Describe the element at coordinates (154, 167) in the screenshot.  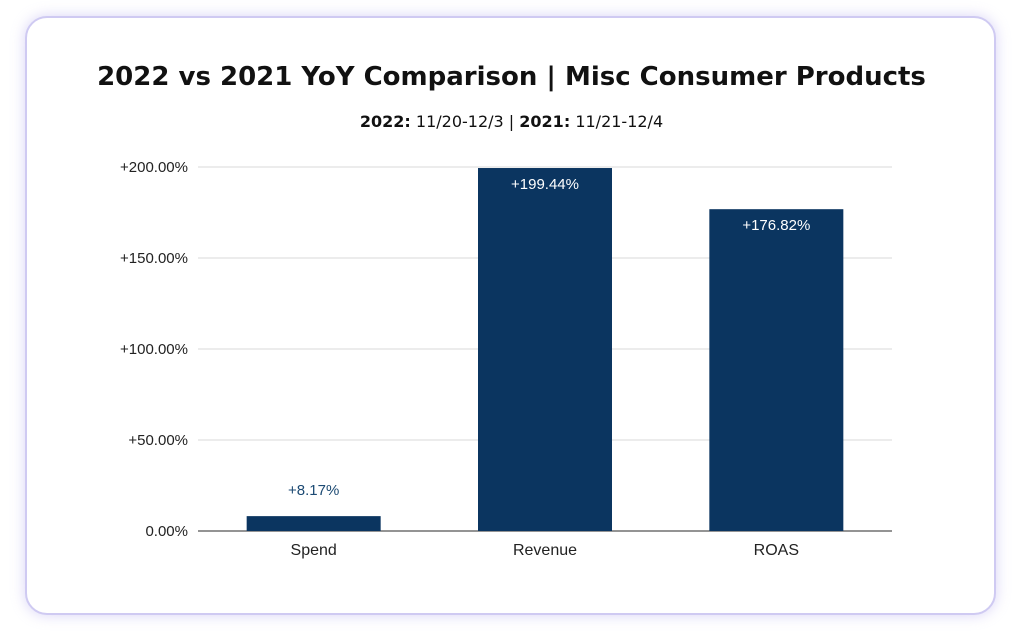
I see `y-tick-label: +200.00%` at that location.